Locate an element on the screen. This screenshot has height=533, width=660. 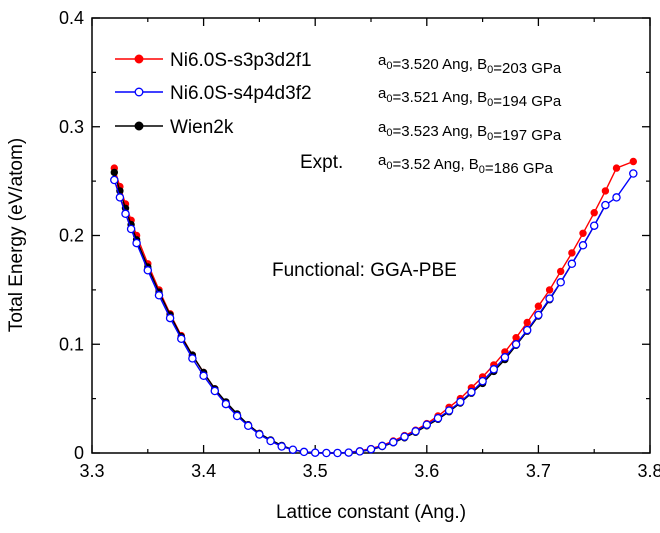
y-tick-label: 0.3 is located at coordinates (71, 127).